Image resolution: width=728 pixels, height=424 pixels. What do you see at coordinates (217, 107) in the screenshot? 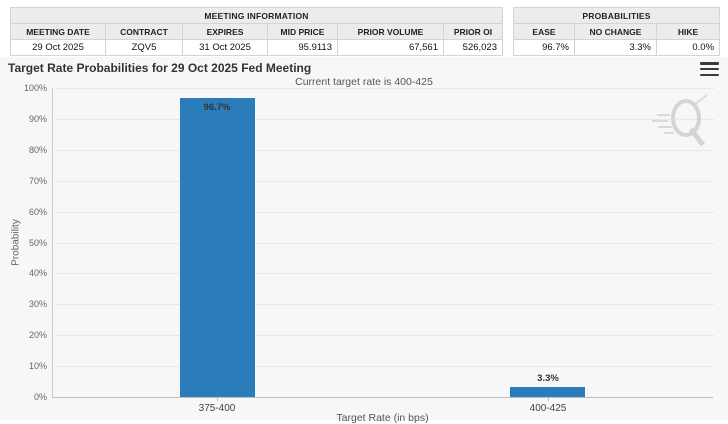
I see `bar-value-label: 96.7%` at bounding box center [217, 107].